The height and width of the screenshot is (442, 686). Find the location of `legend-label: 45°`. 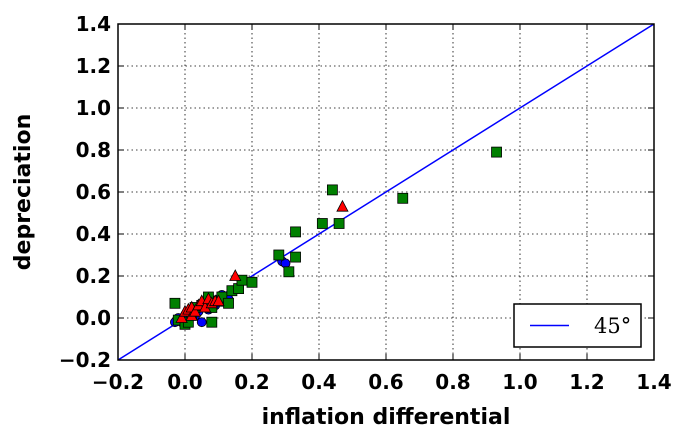

legend-label: 45° is located at coordinates (612, 326).